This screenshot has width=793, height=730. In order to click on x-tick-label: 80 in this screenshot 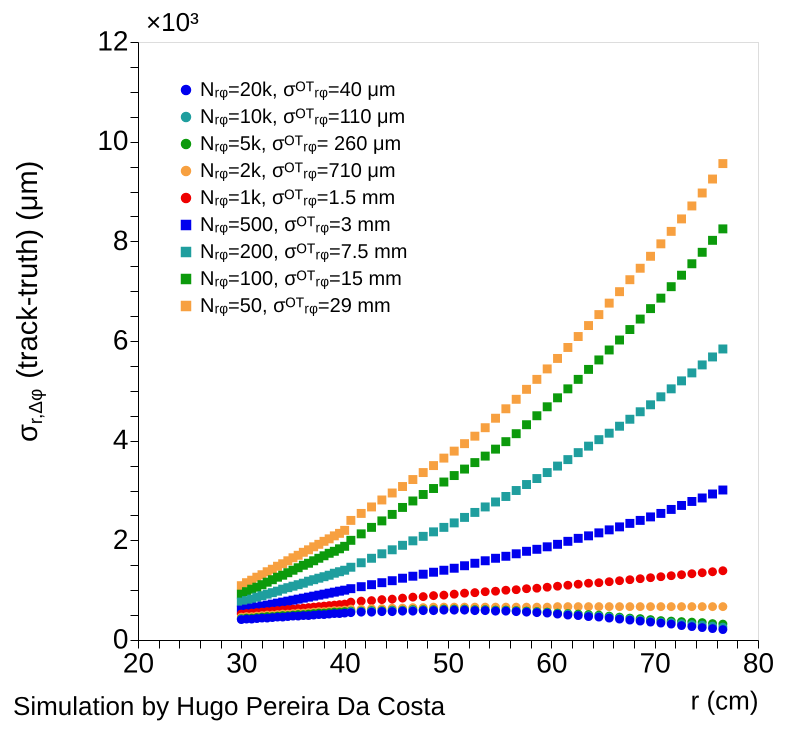, I will do `click(758, 663)`.